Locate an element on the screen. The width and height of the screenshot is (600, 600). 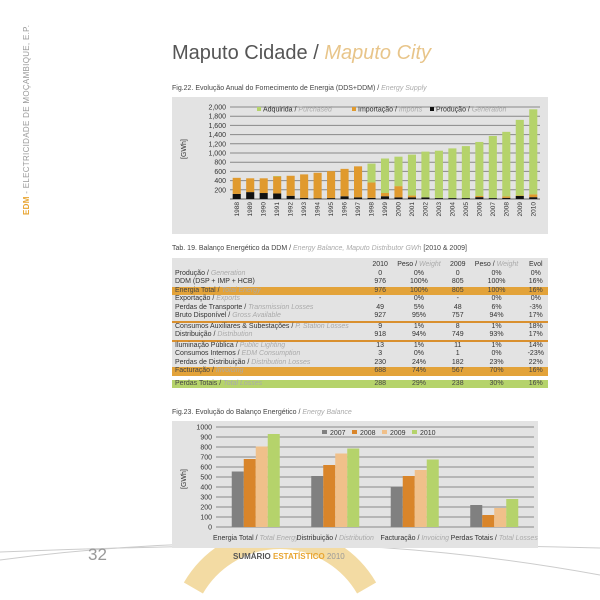
y-tick-label: 1000 is located at coordinates (204, 428).